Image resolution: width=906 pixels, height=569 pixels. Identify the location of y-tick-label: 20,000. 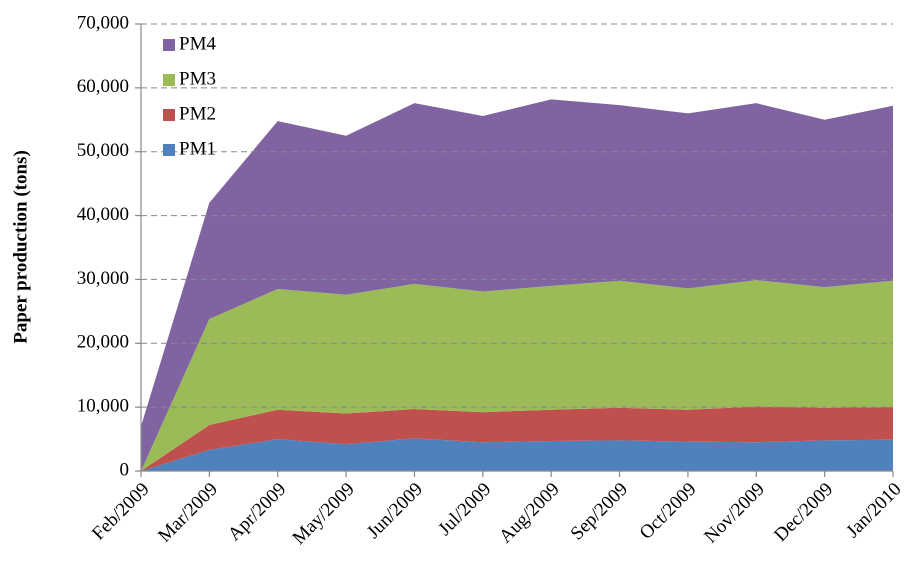
(103, 342).